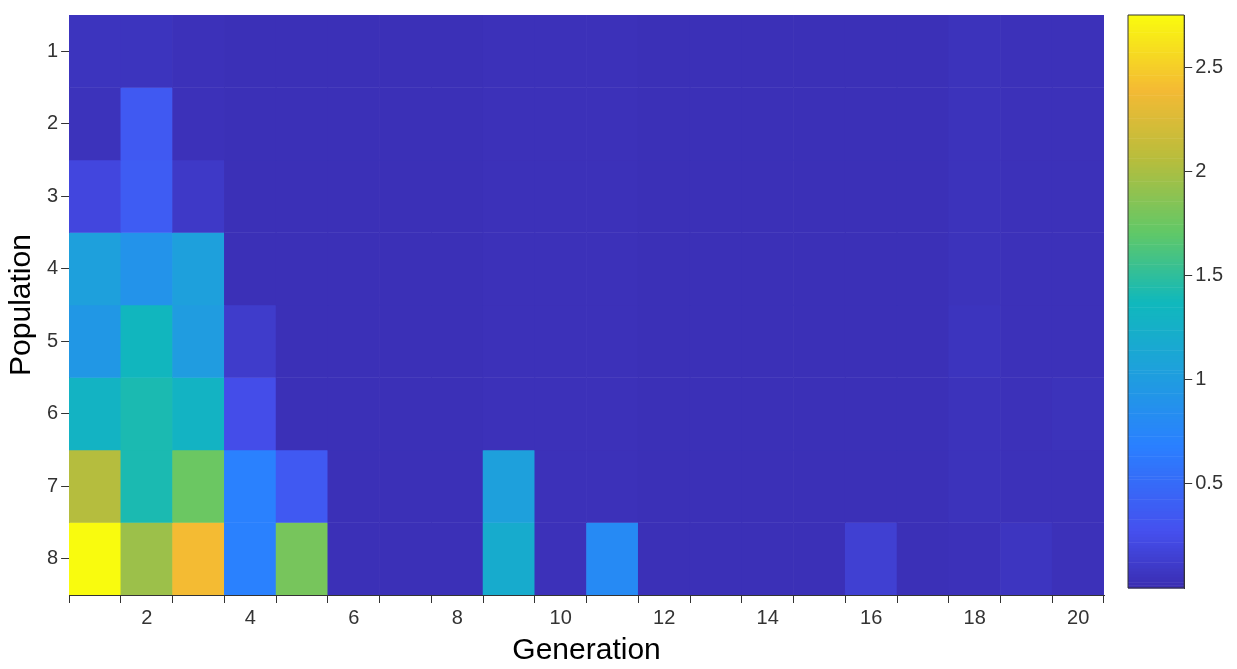 This screenshot has width=1237, height=669. Describe the element at coordinates (53, 412) in the screenshot. I see `y-tick-label: 6` at that location.